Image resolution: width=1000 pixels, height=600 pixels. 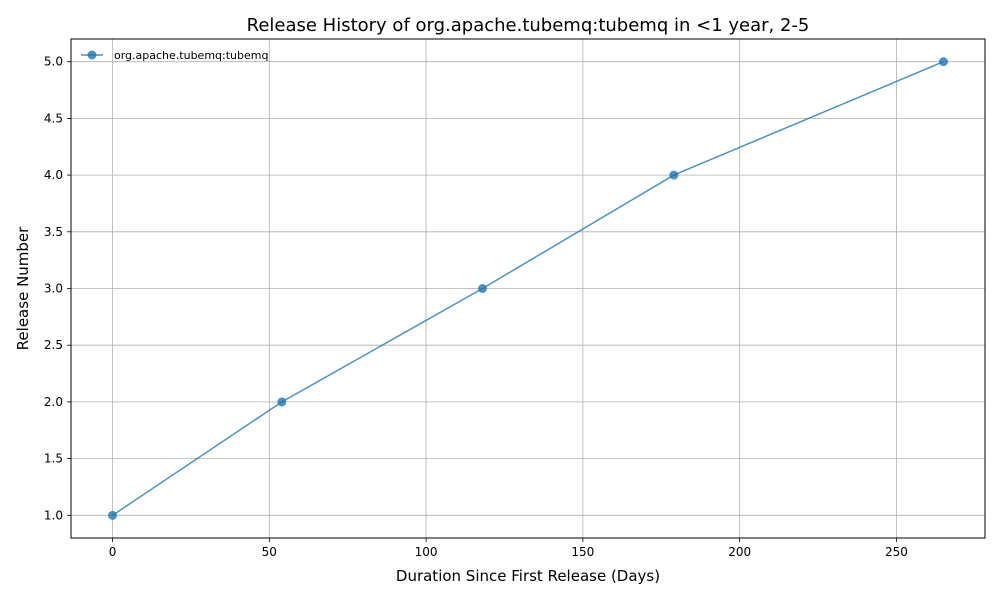 What do you see at coordinates (53, 62) in the screenshot?
I see `y-tick-label: 5.0` at bounding box center [53, 62].